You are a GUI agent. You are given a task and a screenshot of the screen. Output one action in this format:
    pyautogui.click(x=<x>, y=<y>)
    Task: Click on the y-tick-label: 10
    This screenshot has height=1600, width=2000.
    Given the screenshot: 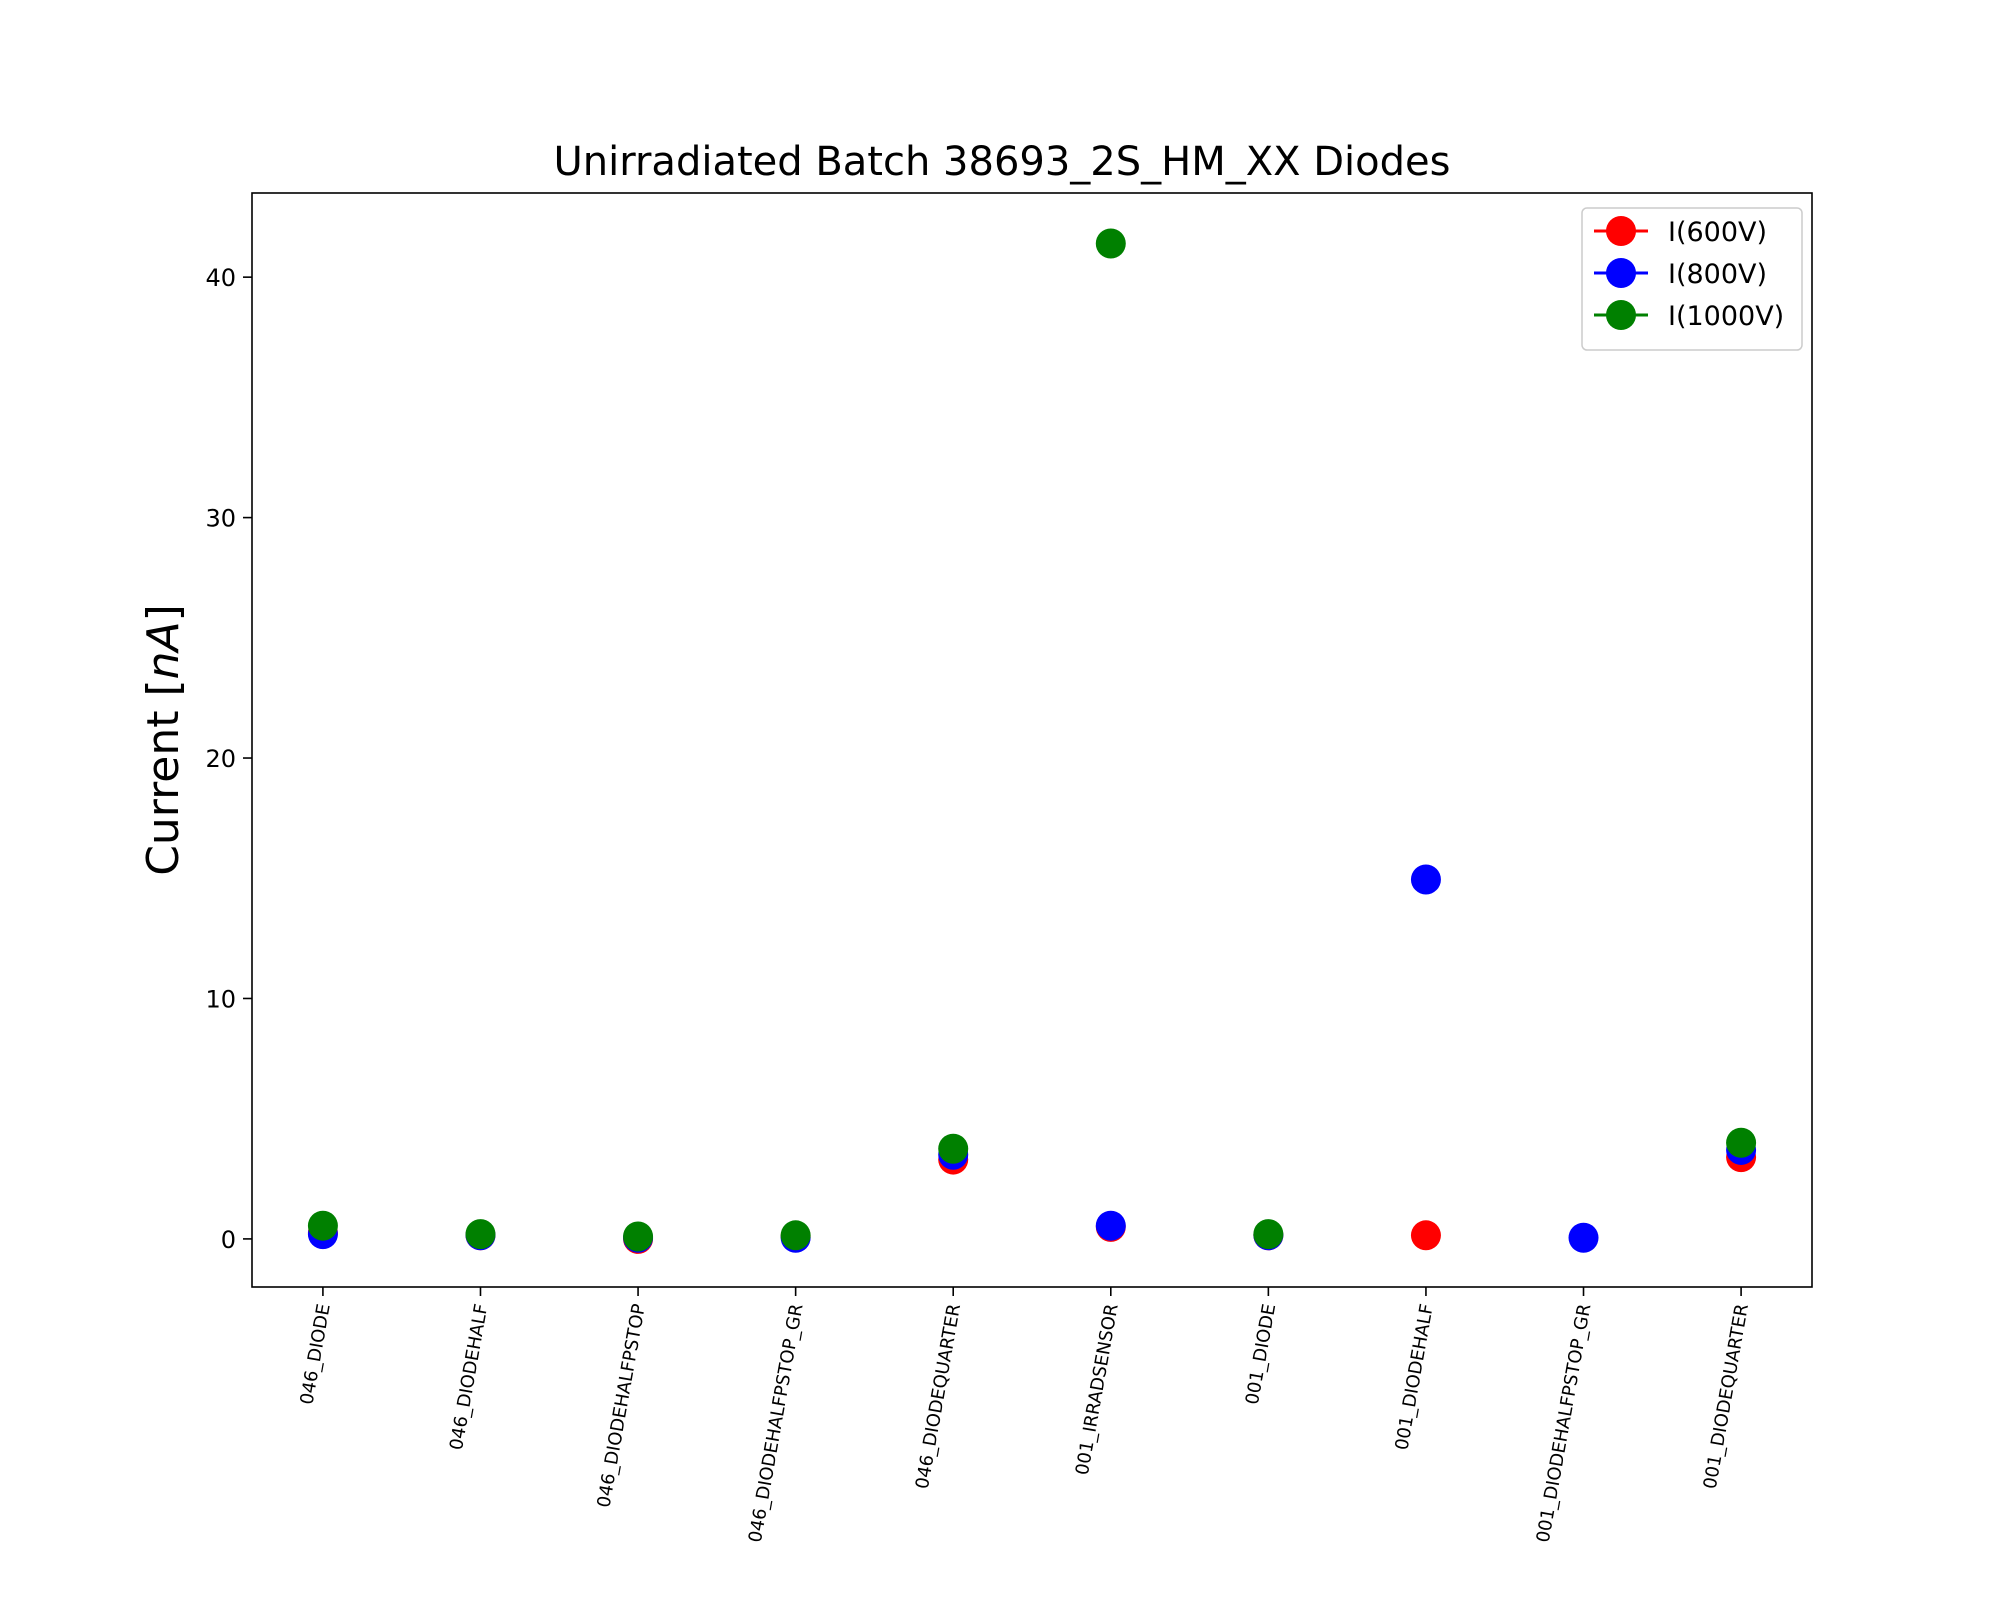 What is the action you would take?
    pyautogui.click(x=220, y=999)
    